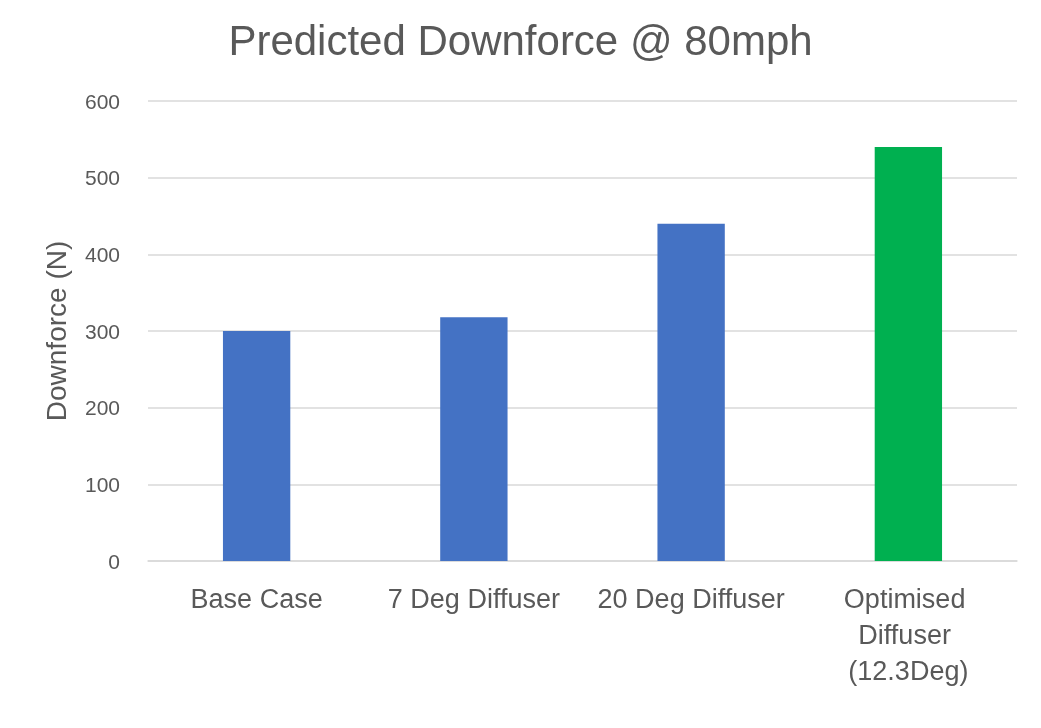 Image resolution: width=1041 pixels, height=728 pixels. I want to click on y-tick-label: 100, so click(102, 484).